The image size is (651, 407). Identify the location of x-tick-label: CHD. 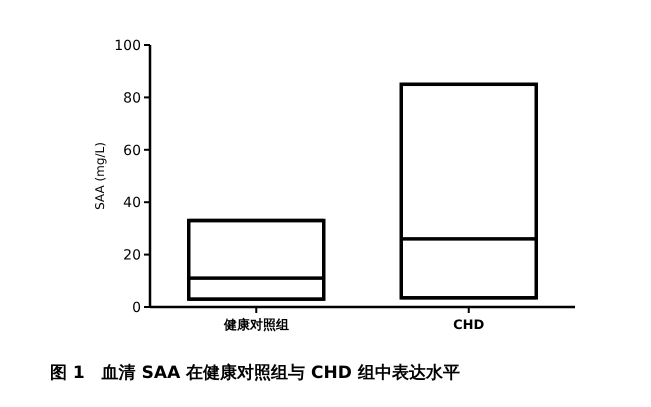
(469, 325).